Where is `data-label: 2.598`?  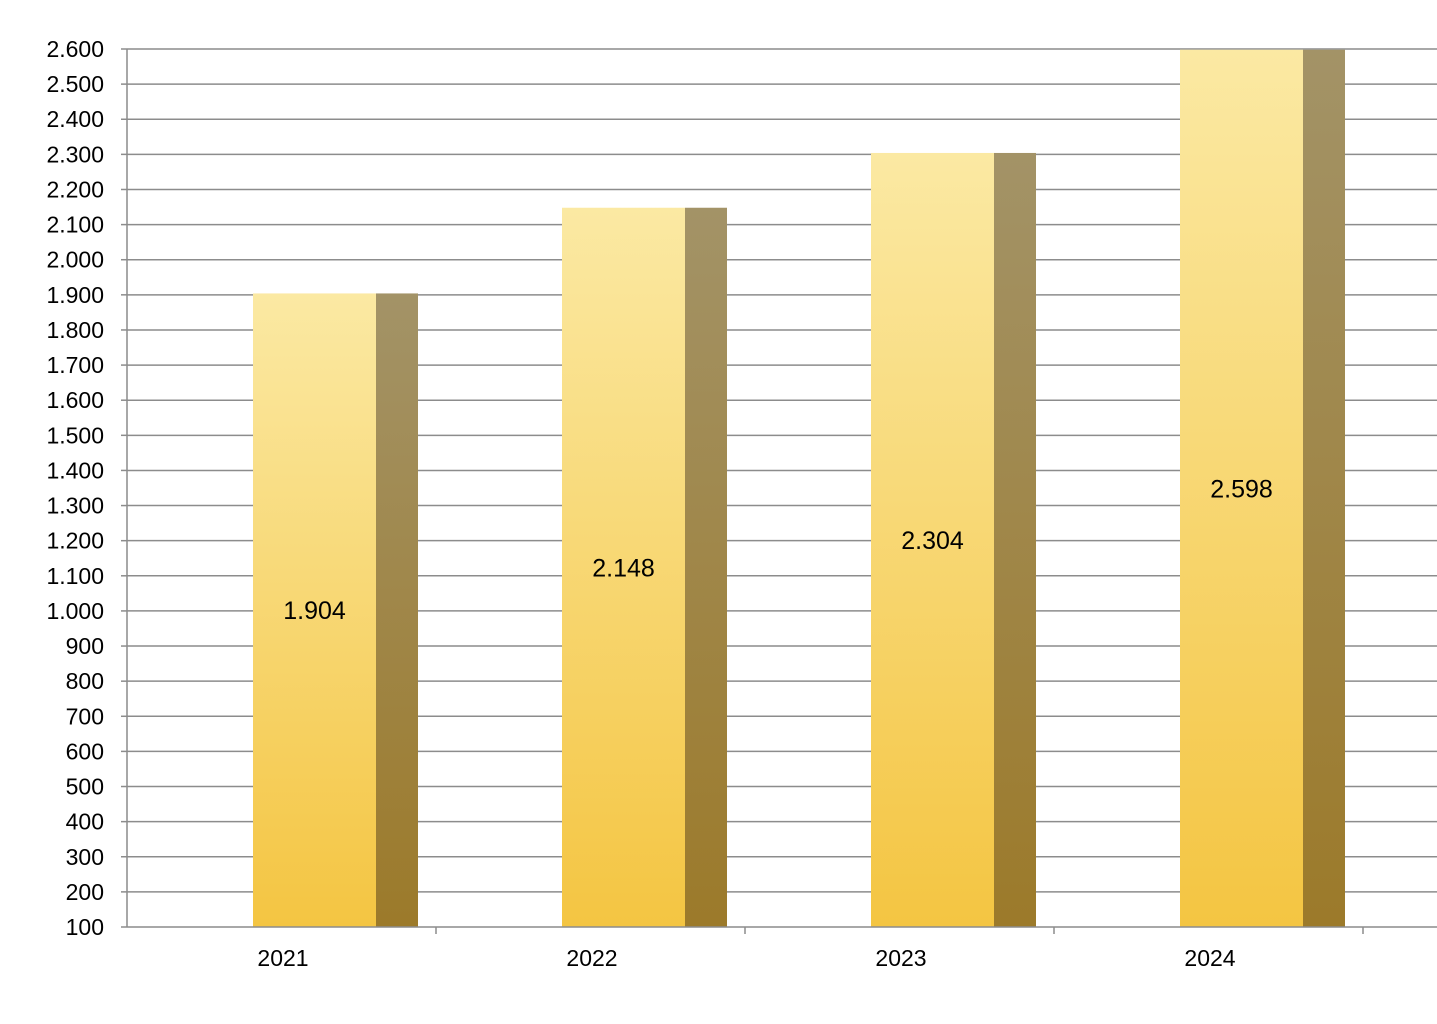 data-label: 2.598 is located at coordinates (1241, 489).